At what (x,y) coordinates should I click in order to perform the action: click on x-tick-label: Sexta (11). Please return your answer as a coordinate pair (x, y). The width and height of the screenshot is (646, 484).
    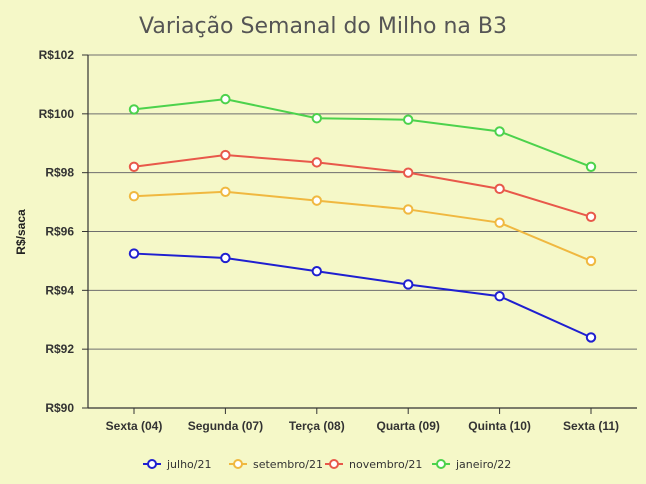
    Looking at the image, I should click on (591, 426).